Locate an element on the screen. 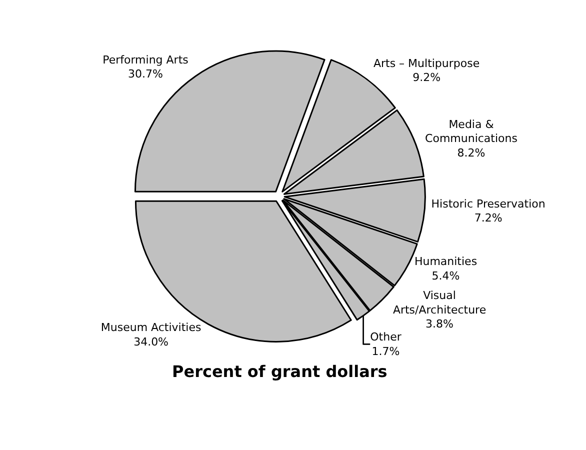 The image size is (586, 450). text: Percent of grant dollars is located at coordinates (280, 371).